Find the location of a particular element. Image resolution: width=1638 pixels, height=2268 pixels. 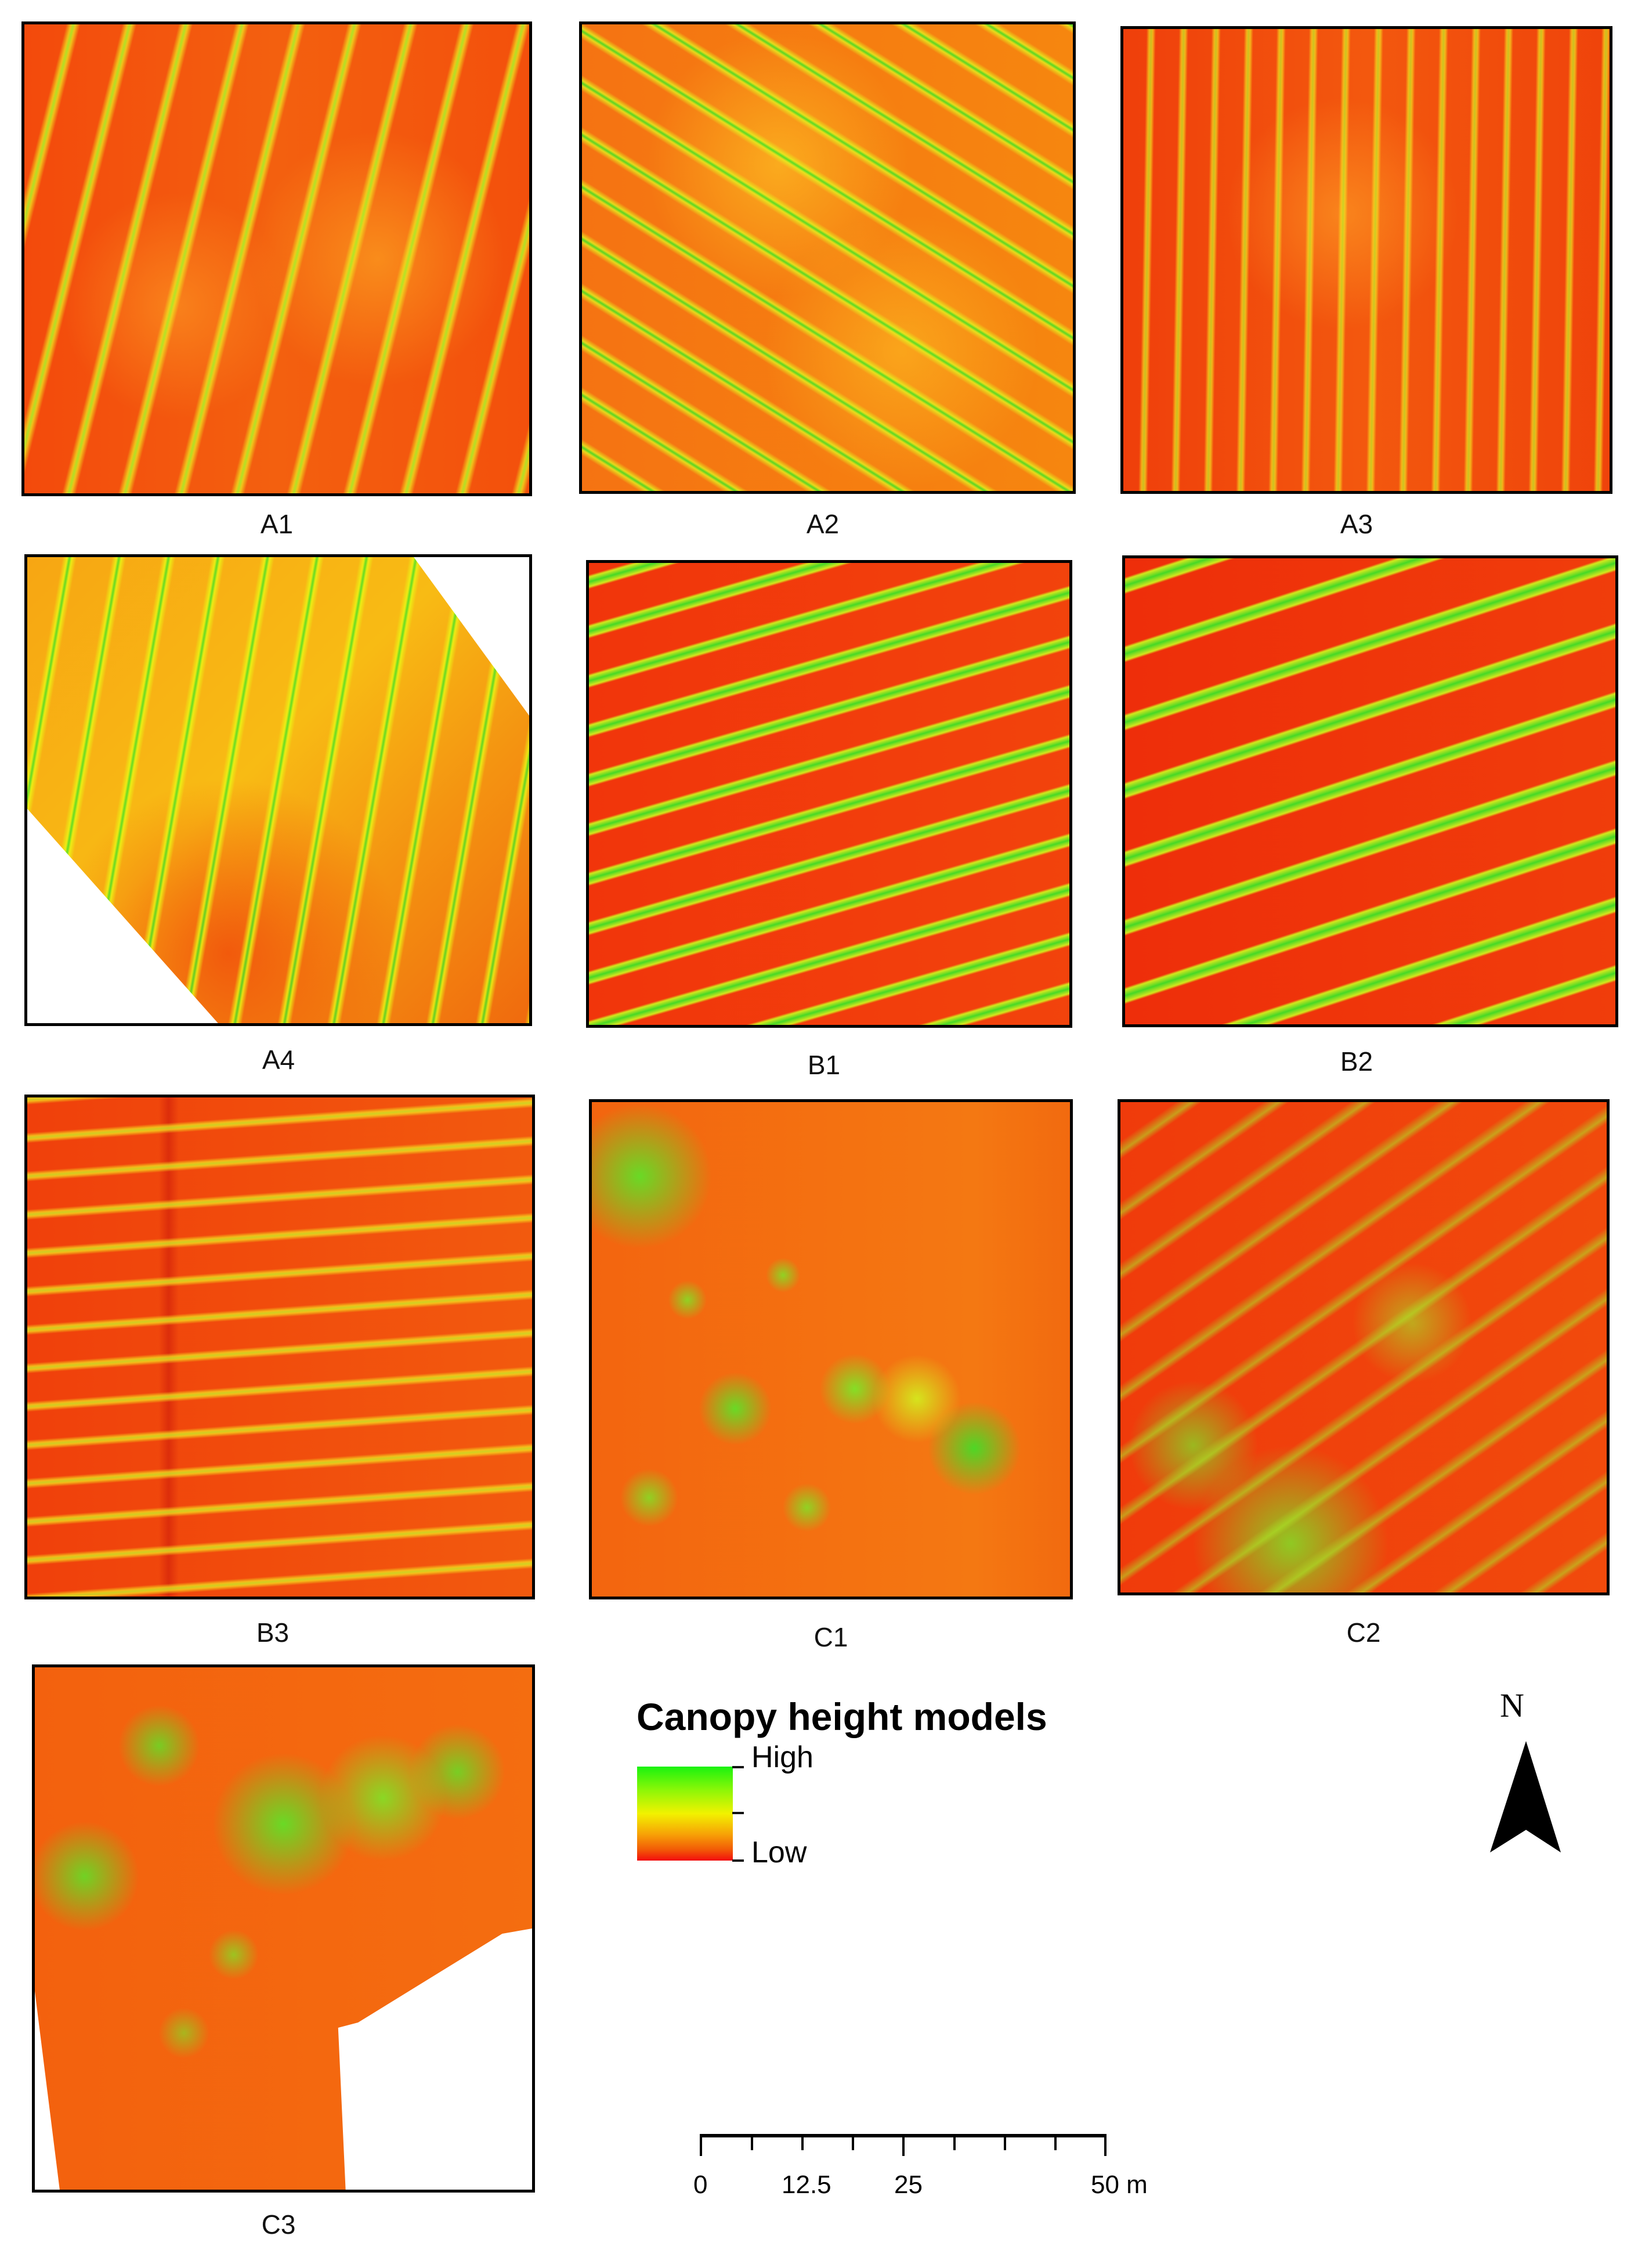

panel-label-c2: C2 is located at coordinates (1364, 1632).